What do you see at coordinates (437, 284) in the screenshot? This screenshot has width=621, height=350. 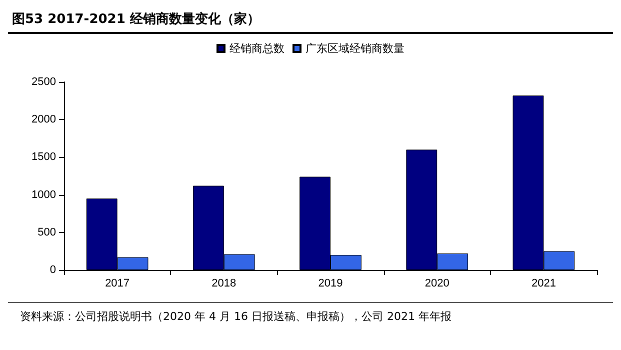 I see `x-tick-label: 2020` at bounding box center [437, 284].